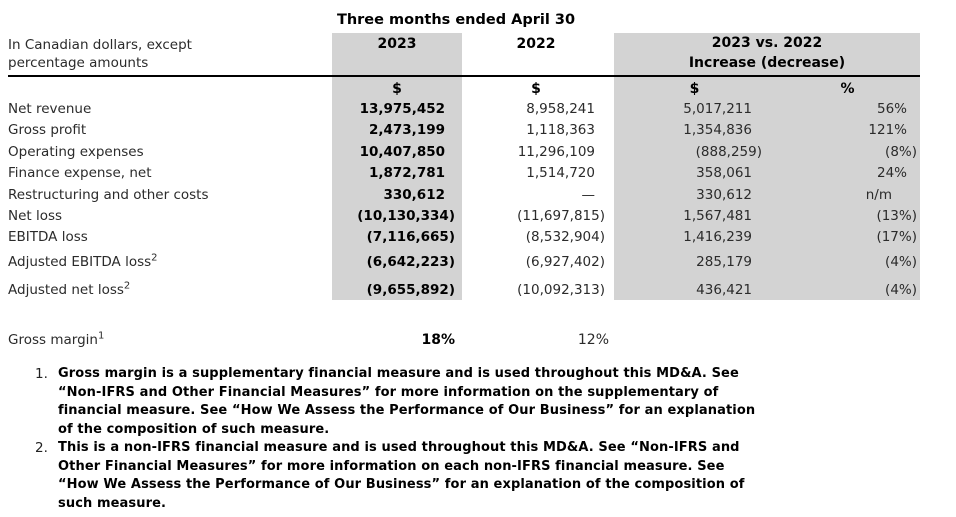 The image size is (956, 517). What do you see at coordinates (560, 109) in the screenshot?
I see `value-2022: 8,958,241` at bounding box center [560, 109].